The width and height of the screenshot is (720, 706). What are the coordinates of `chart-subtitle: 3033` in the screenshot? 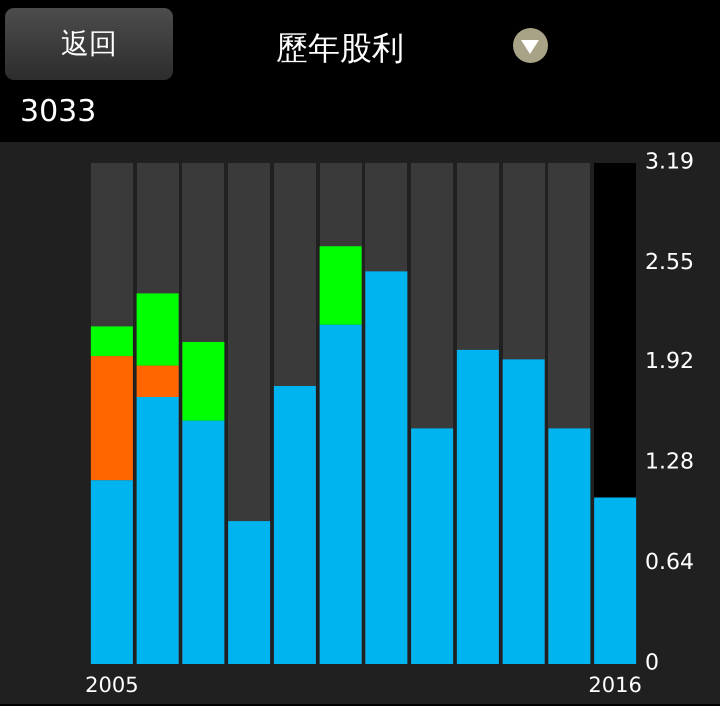 It's located at (58, 112).